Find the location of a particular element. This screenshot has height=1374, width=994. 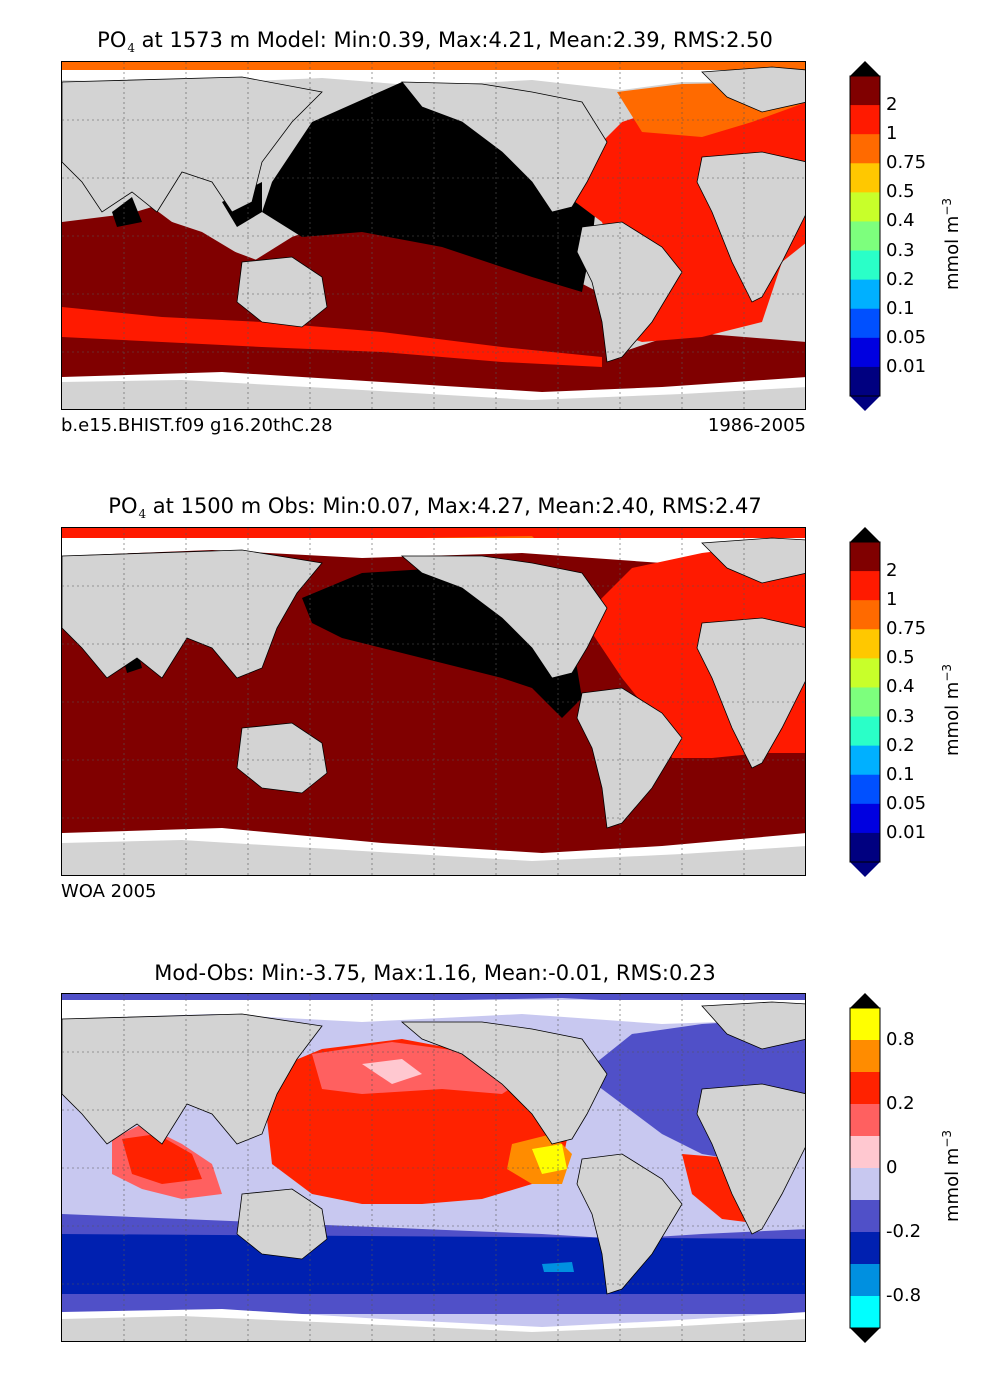

panel2-colorbar is located at coordinates (865, 702).